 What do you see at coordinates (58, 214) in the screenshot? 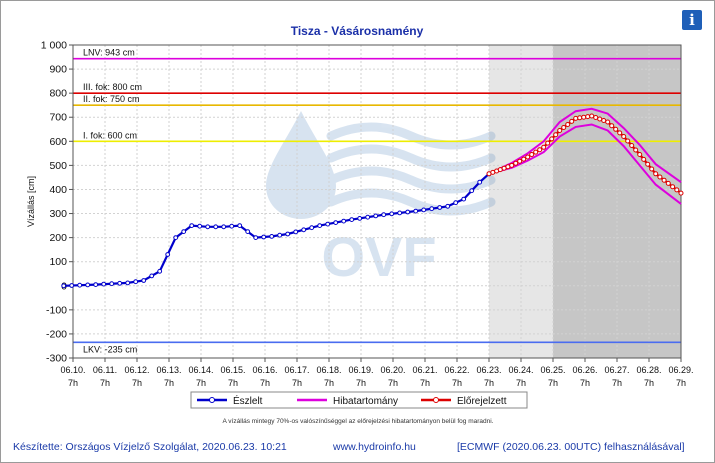
I see `y-tick-label: 300` at bounding box center [58, 214].